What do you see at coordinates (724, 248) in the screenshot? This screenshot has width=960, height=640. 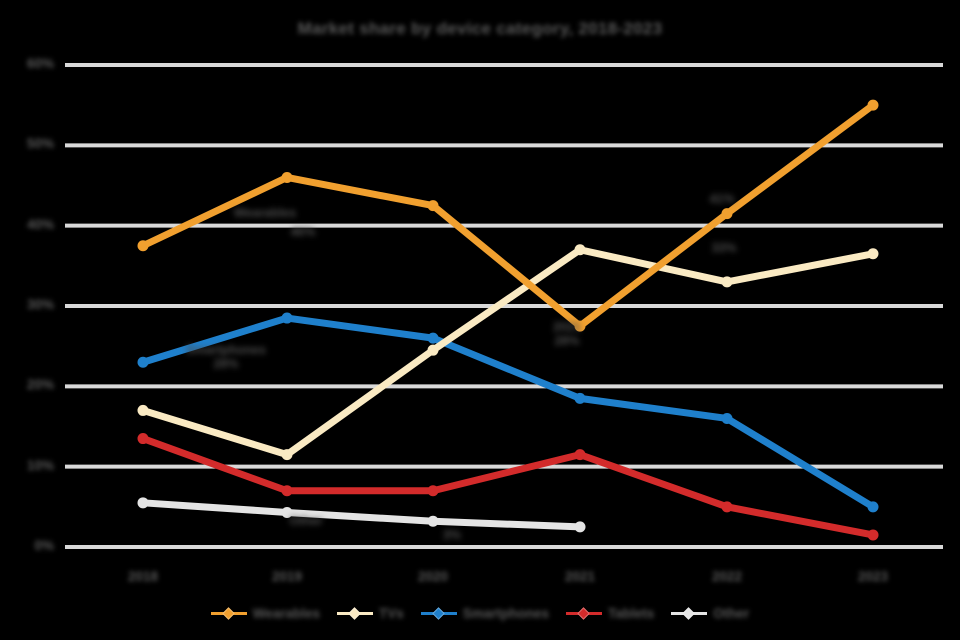 I see `annotation-label: 33%` at bounding box center [724, 248].